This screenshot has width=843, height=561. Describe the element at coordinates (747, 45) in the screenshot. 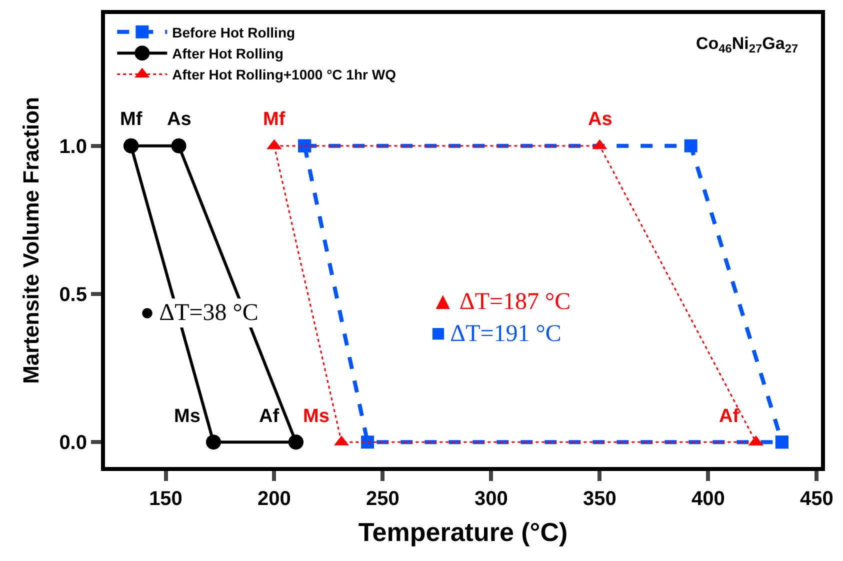

I see `text: Co$_{46}$Ni$_{27}$Ga$_{27}$` at that location.